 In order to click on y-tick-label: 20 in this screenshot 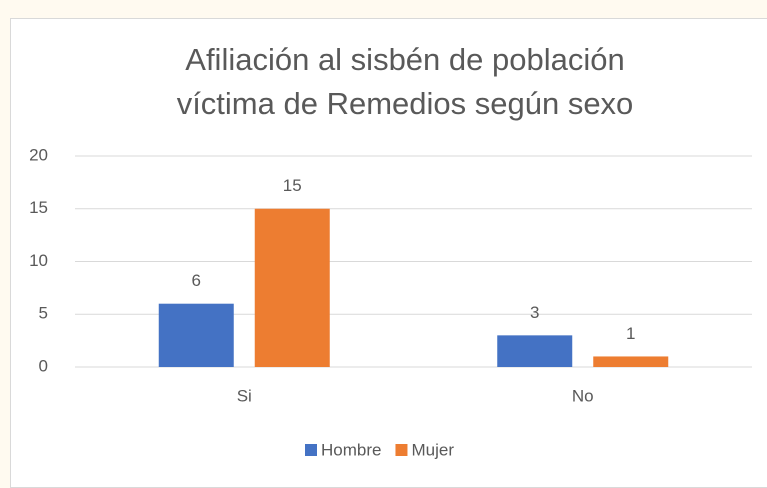, I will do `click(38, 154)`.